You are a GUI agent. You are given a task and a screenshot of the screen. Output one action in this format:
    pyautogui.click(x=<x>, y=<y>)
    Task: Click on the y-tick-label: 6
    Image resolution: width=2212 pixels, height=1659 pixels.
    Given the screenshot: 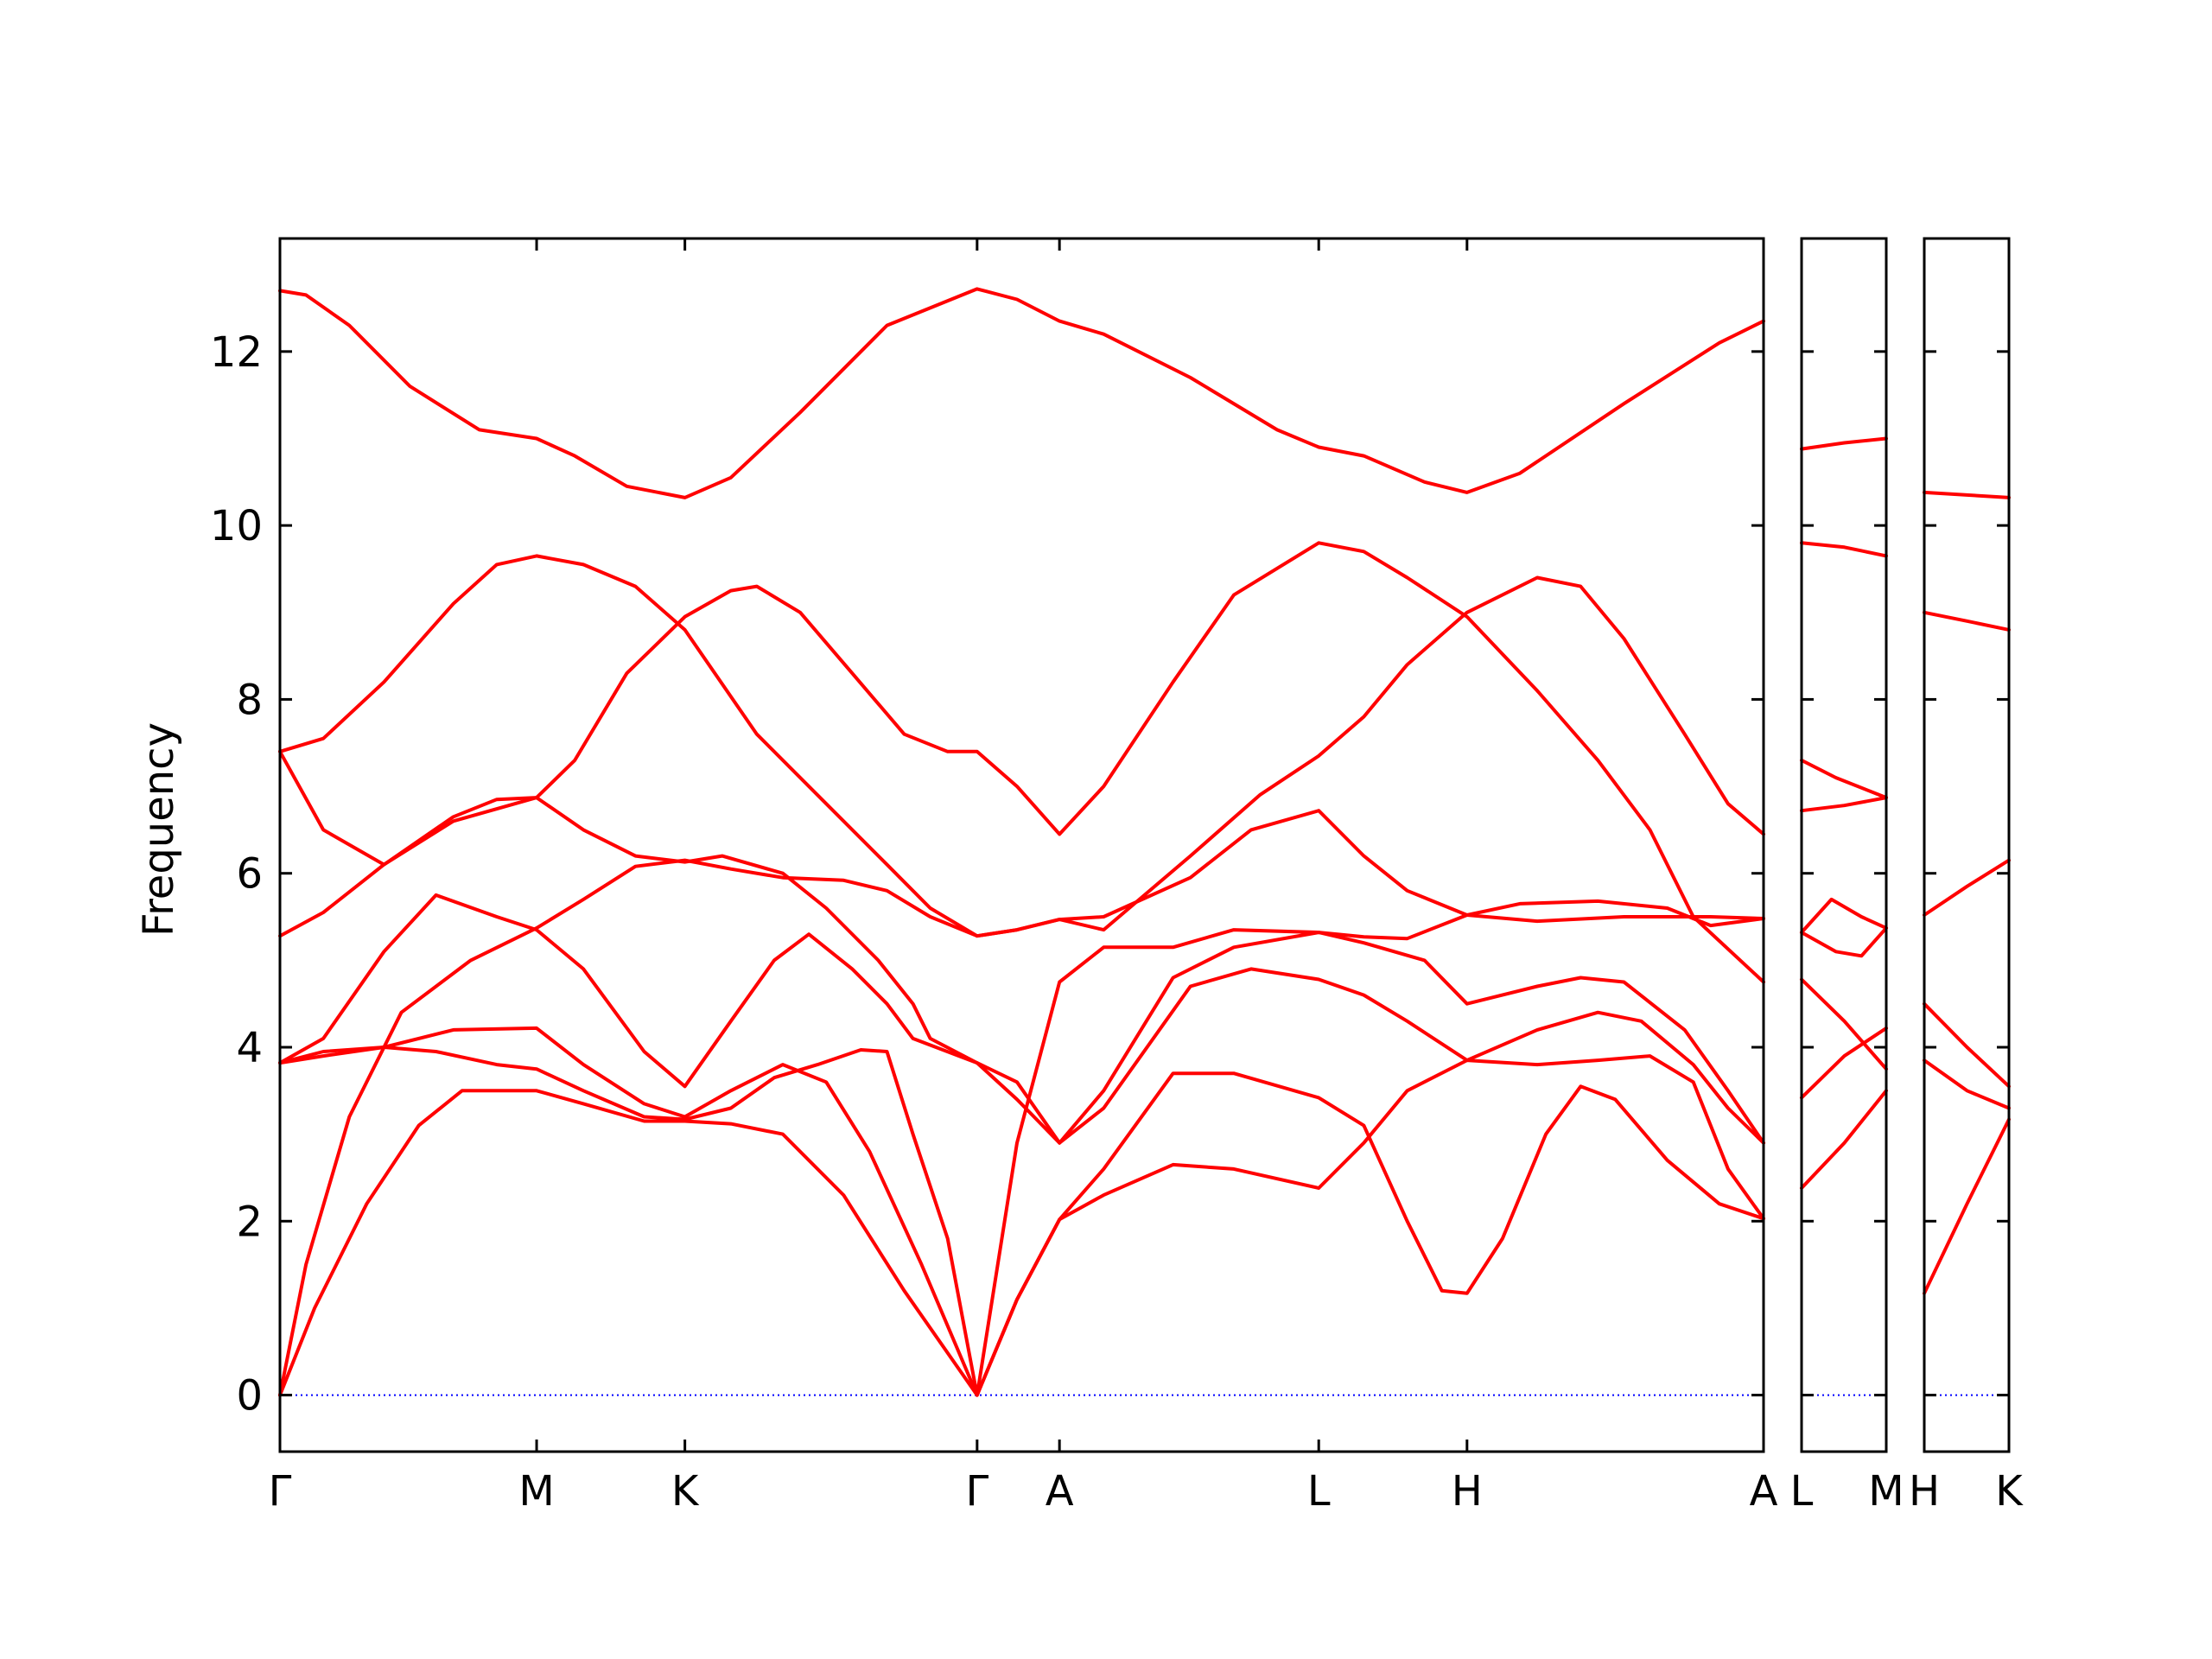 What is the action you would take?
    pyautogui.click(x=249, y=874)
    